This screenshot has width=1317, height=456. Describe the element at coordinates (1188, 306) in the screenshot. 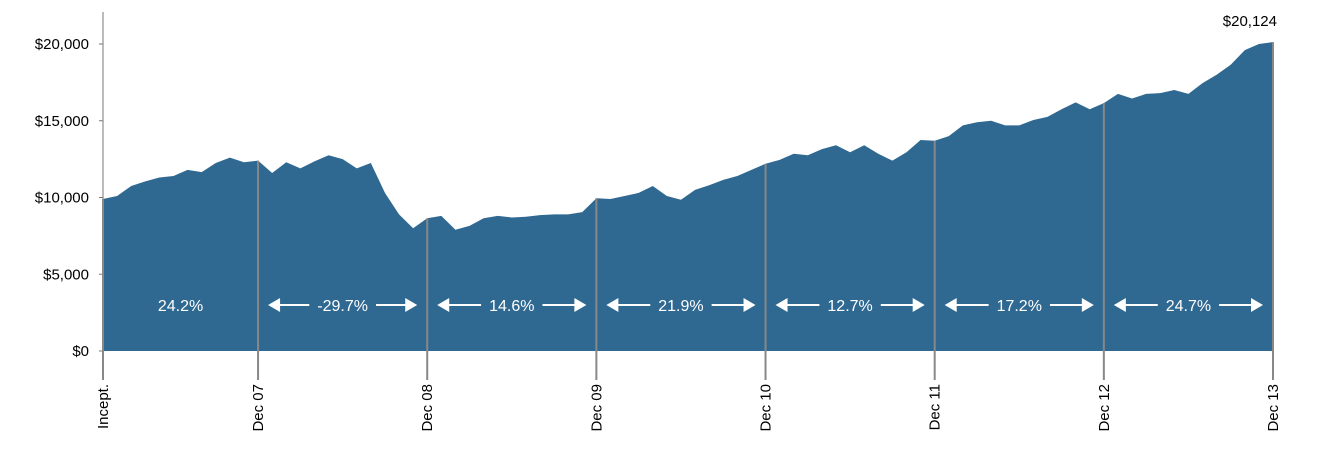

I see `period-return: 24.7%` at that location.